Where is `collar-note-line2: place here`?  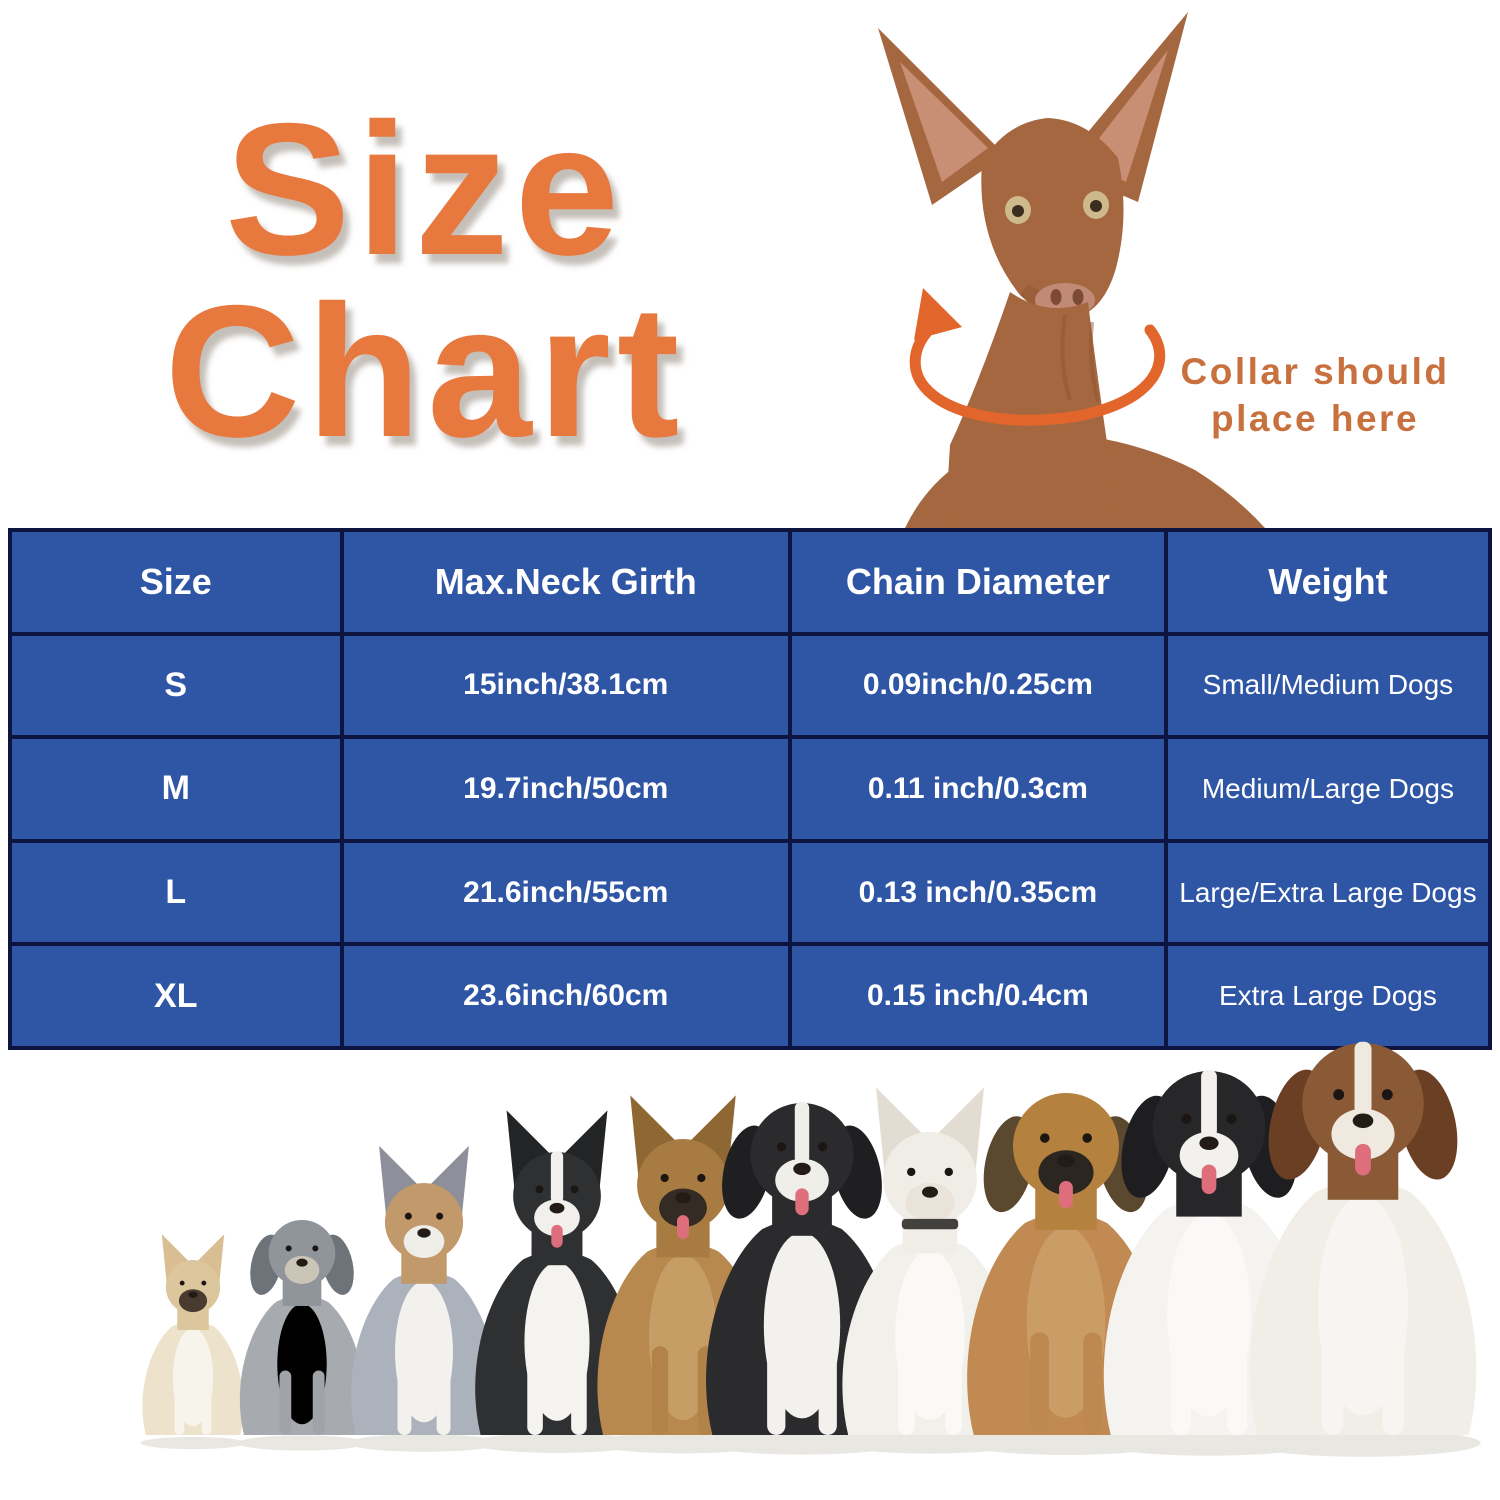
collar-note-line2: place here is located at coordinates (1315, 419).